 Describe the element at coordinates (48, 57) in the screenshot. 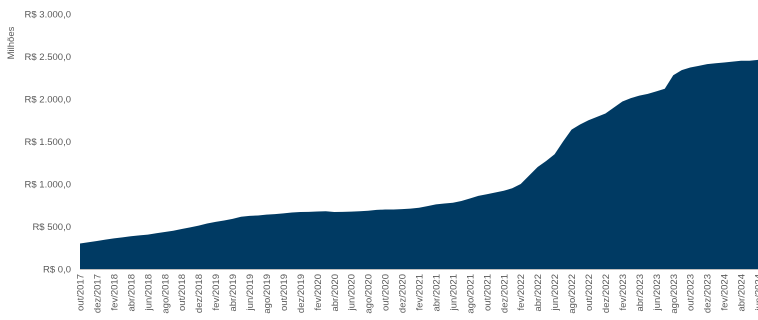

I see `y-tick-label: R$ 2.500,0` at that location.